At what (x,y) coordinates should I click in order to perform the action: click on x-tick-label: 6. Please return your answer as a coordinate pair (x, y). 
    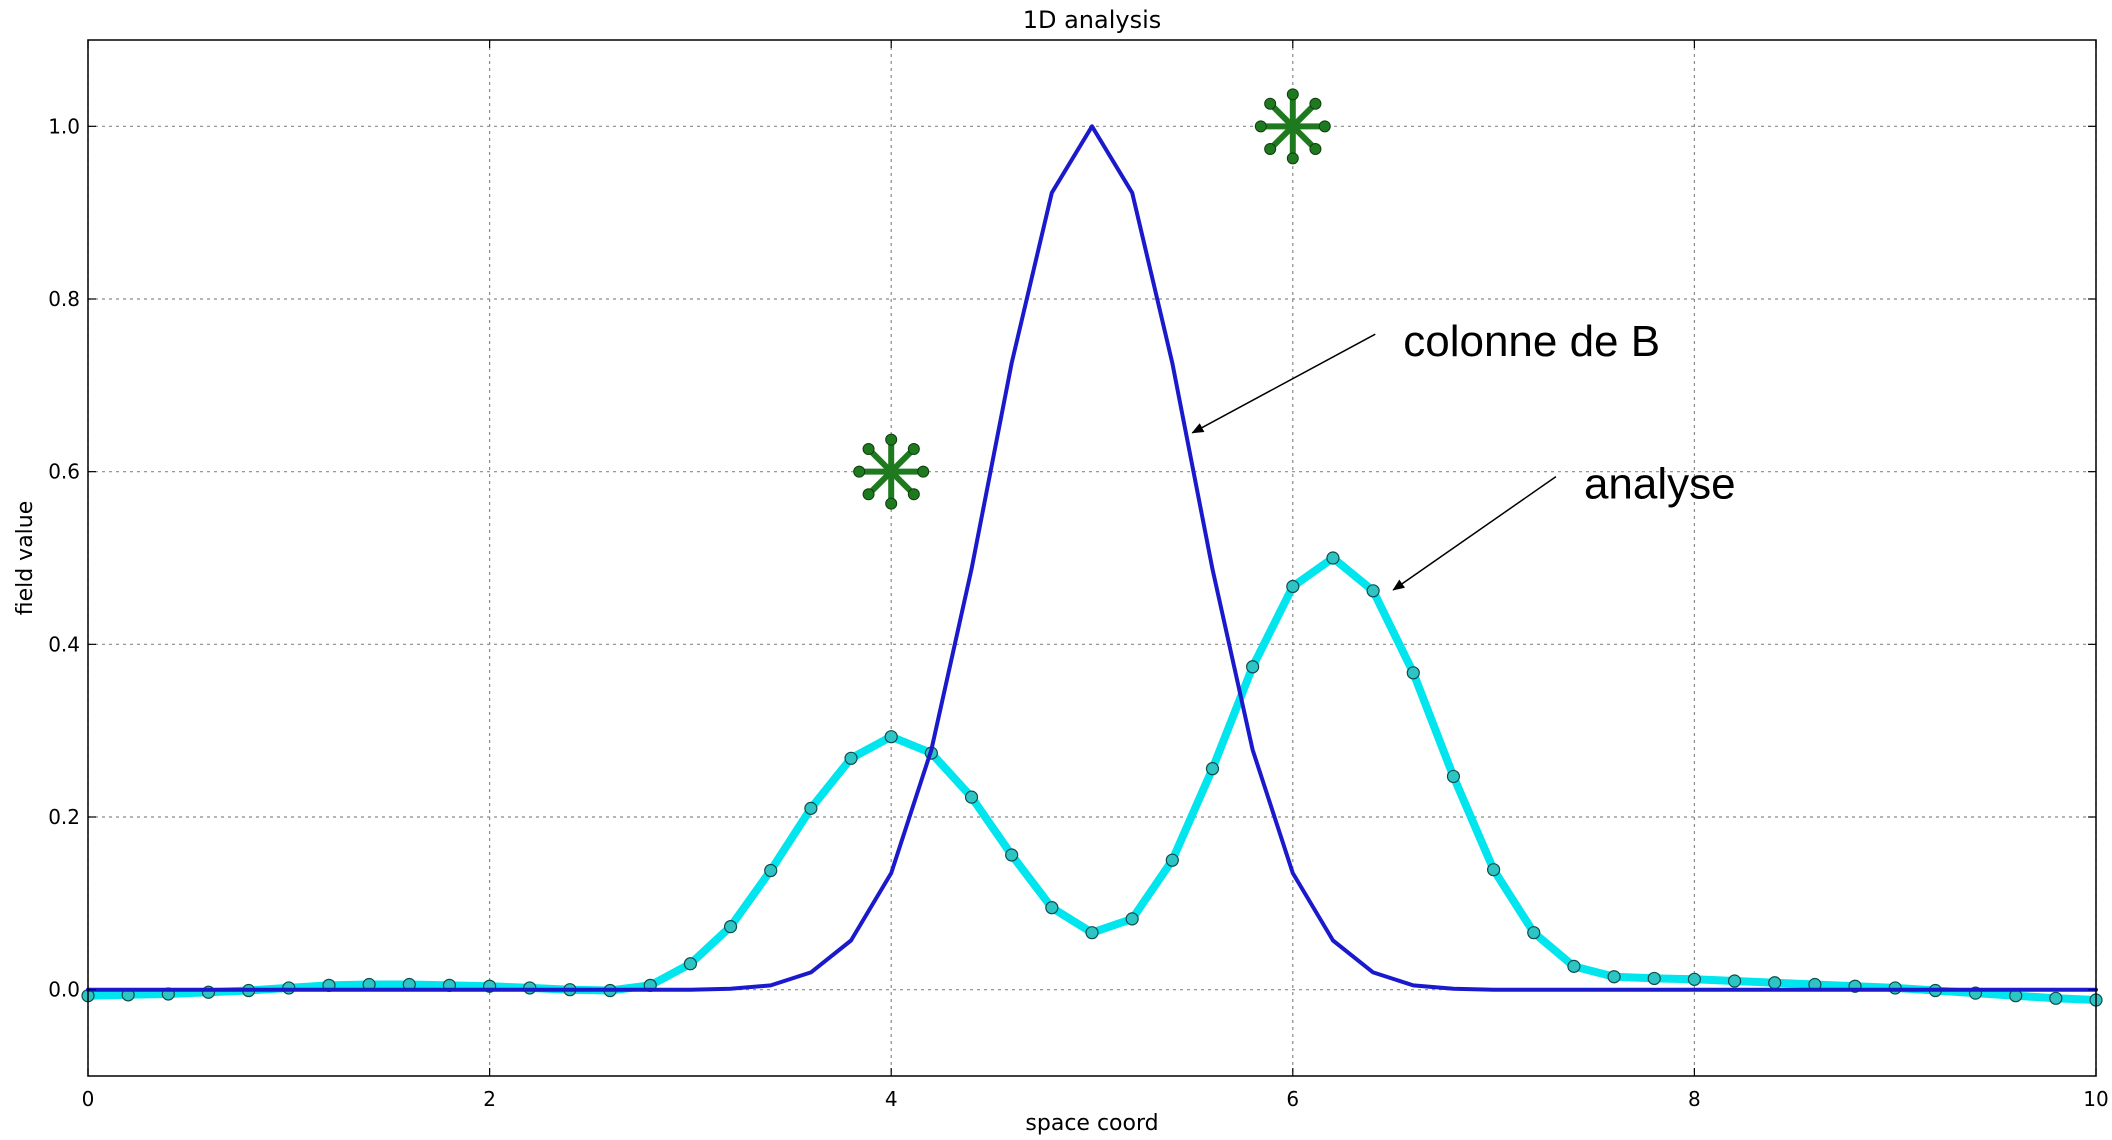
    Looking at the image, I should click on (1292, 1099).